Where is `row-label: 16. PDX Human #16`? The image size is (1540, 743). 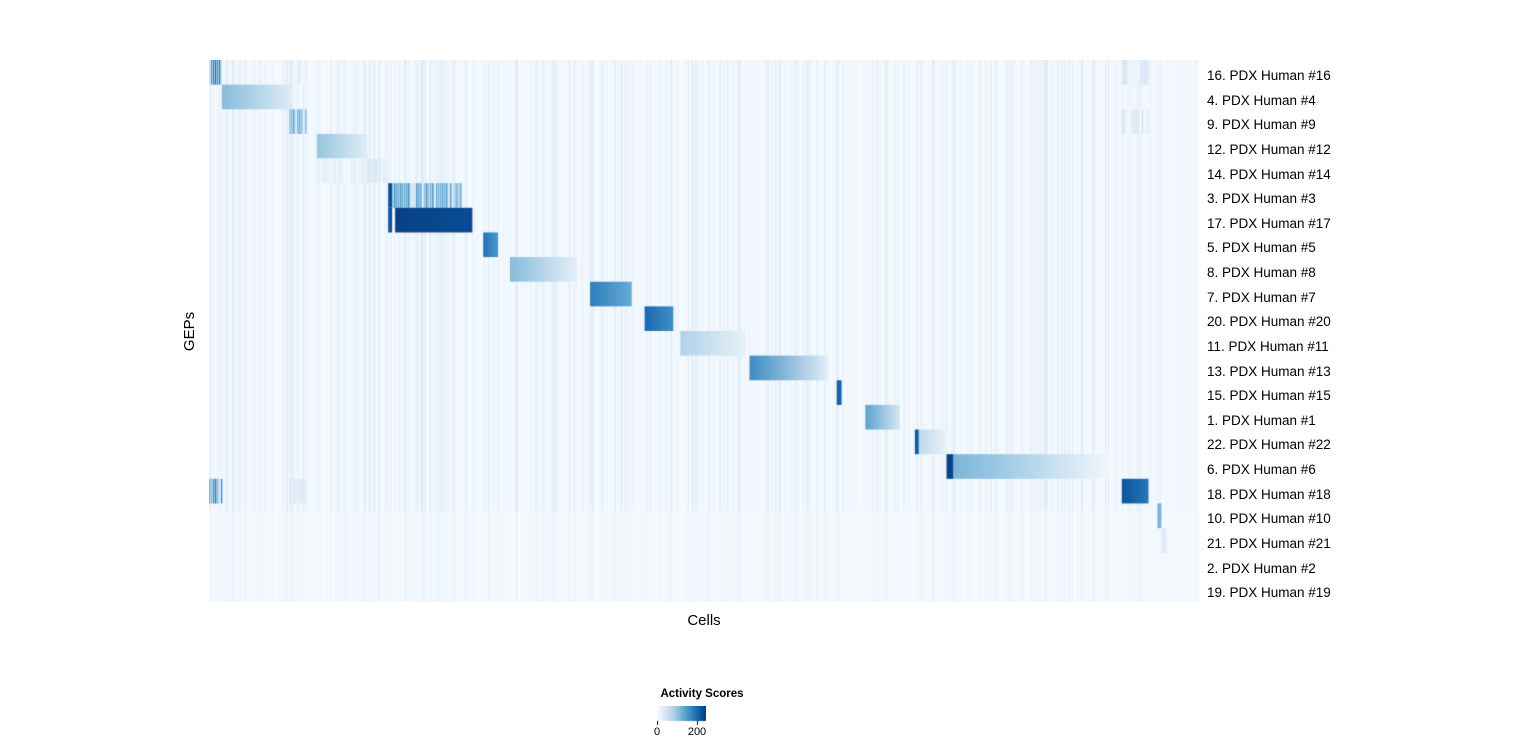 row-label: 16. PDX Human #16 is located at coordinates (1269, 75).